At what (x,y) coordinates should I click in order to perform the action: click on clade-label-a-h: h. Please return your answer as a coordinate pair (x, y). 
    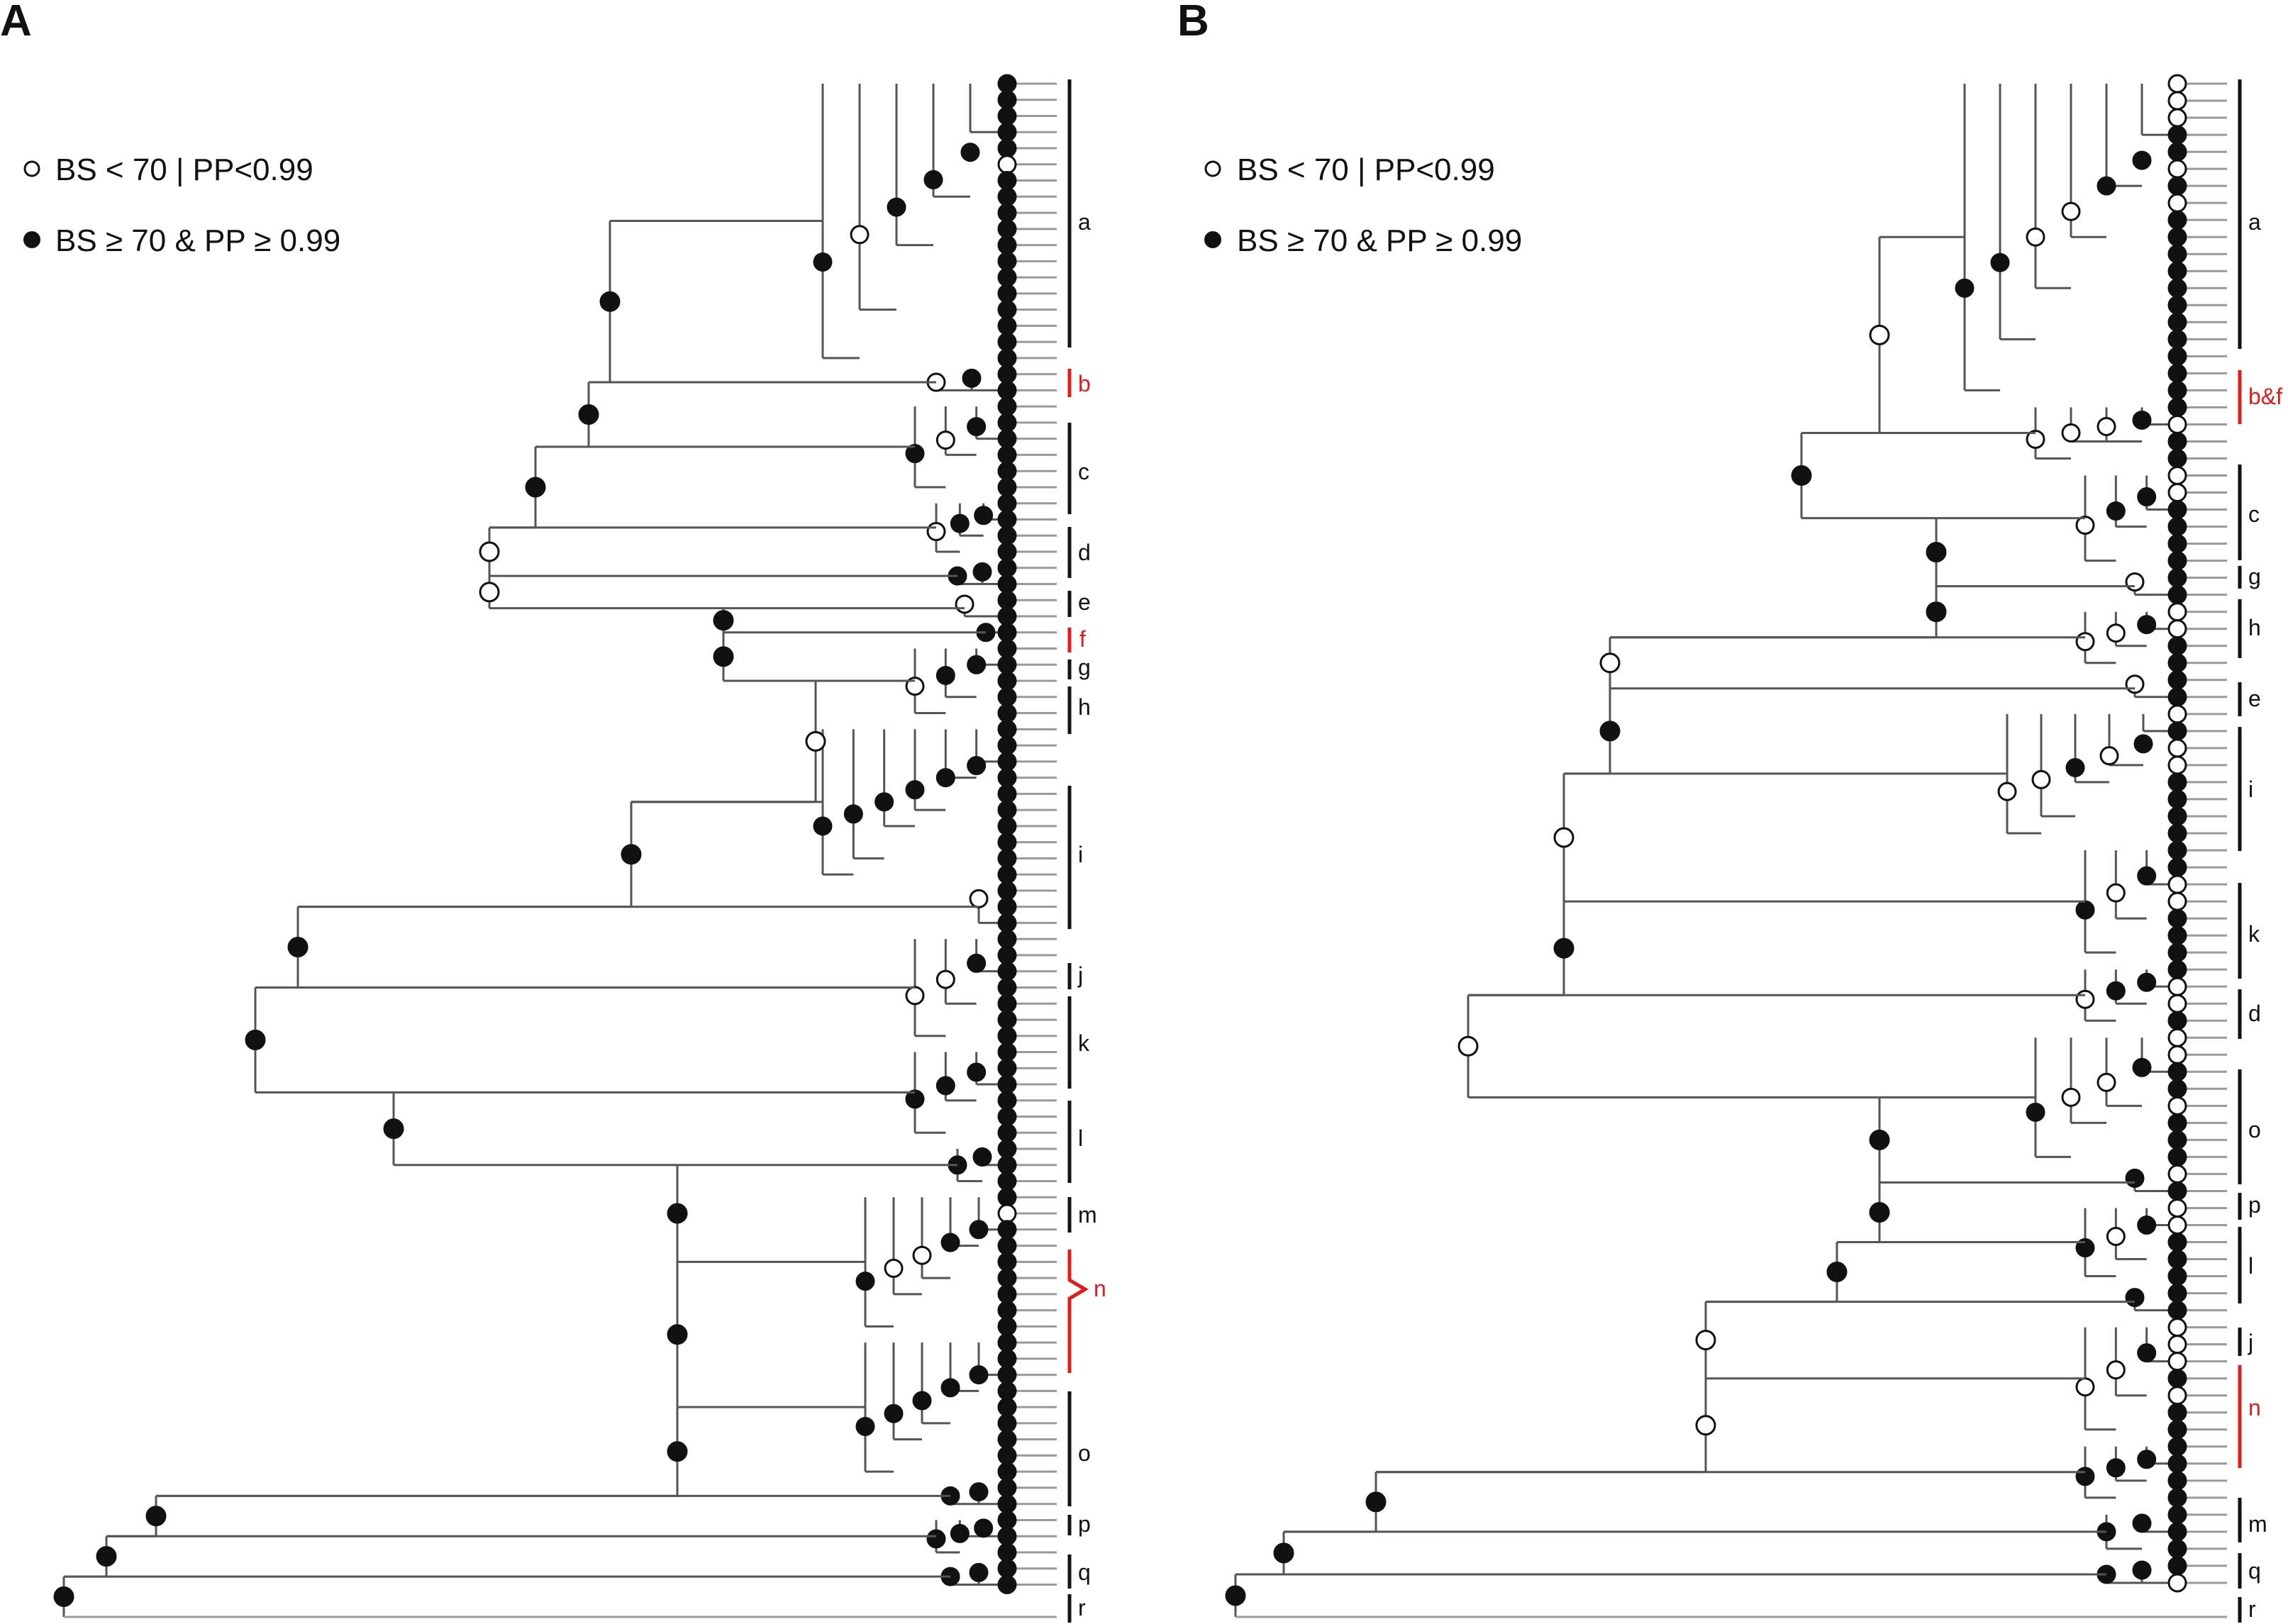
    Looking at the image, I should click on (1084, 707).